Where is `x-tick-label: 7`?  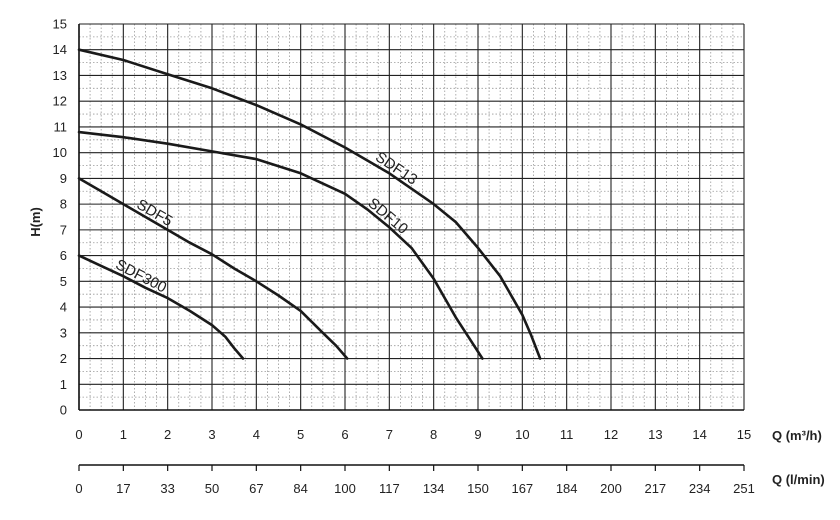
x-tick-label: 7 is located at coordinates (389, 434).